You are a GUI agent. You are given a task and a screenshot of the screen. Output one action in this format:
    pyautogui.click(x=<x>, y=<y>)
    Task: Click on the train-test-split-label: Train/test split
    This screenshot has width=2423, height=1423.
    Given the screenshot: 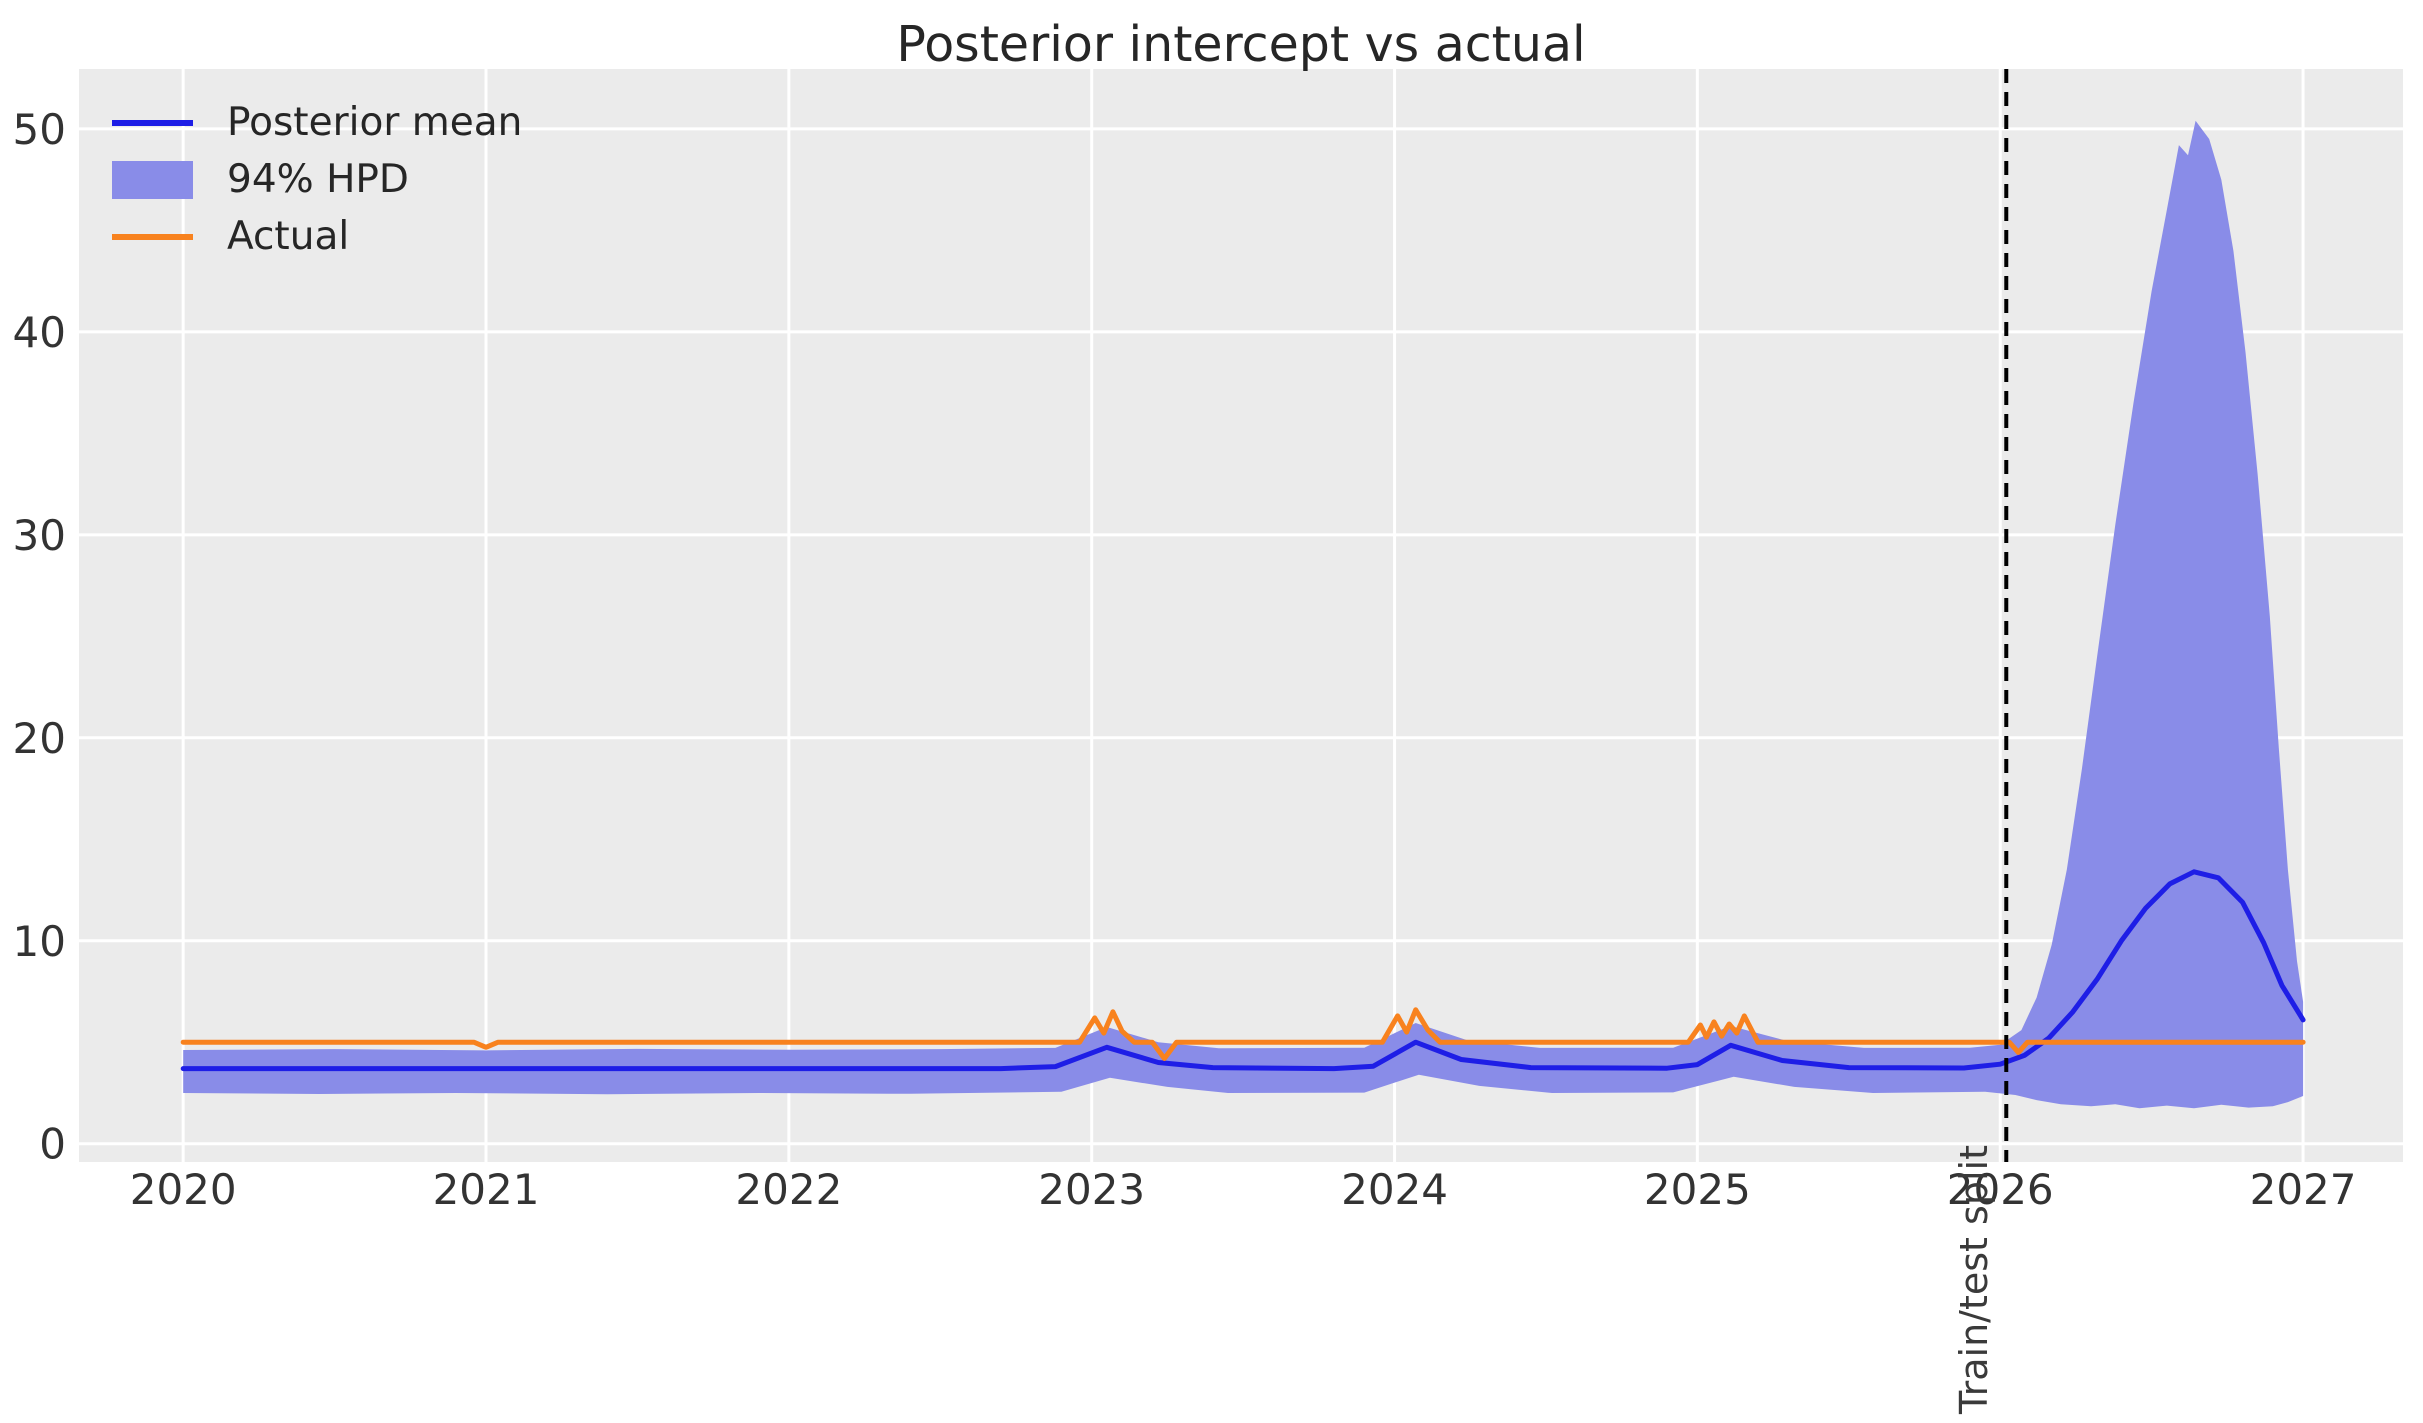 What is the action you would take?
    pyautogui.click(x=1974, y=1279)
    